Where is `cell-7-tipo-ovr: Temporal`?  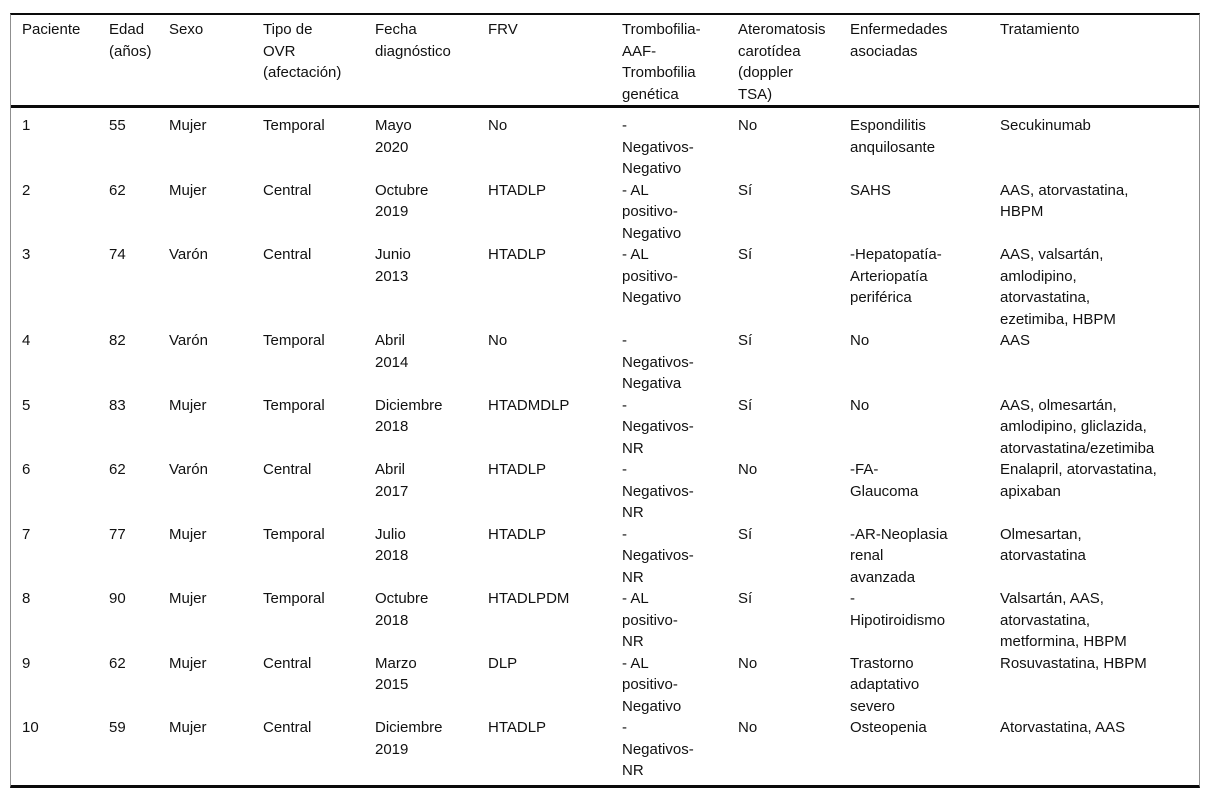 cell-7-tipo-ovr: Temporal is located at coordinates (294, 534).